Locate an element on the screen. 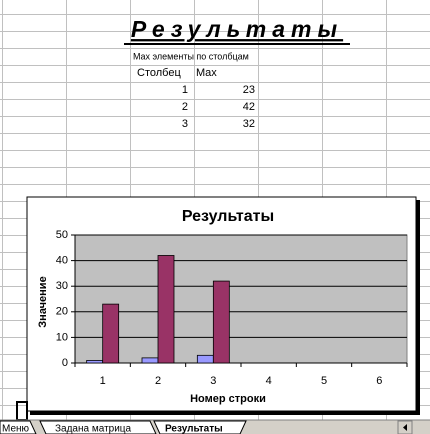 The image size is (430, 434). x-axis-title: Номер строки is located at coordinates (228, 399).